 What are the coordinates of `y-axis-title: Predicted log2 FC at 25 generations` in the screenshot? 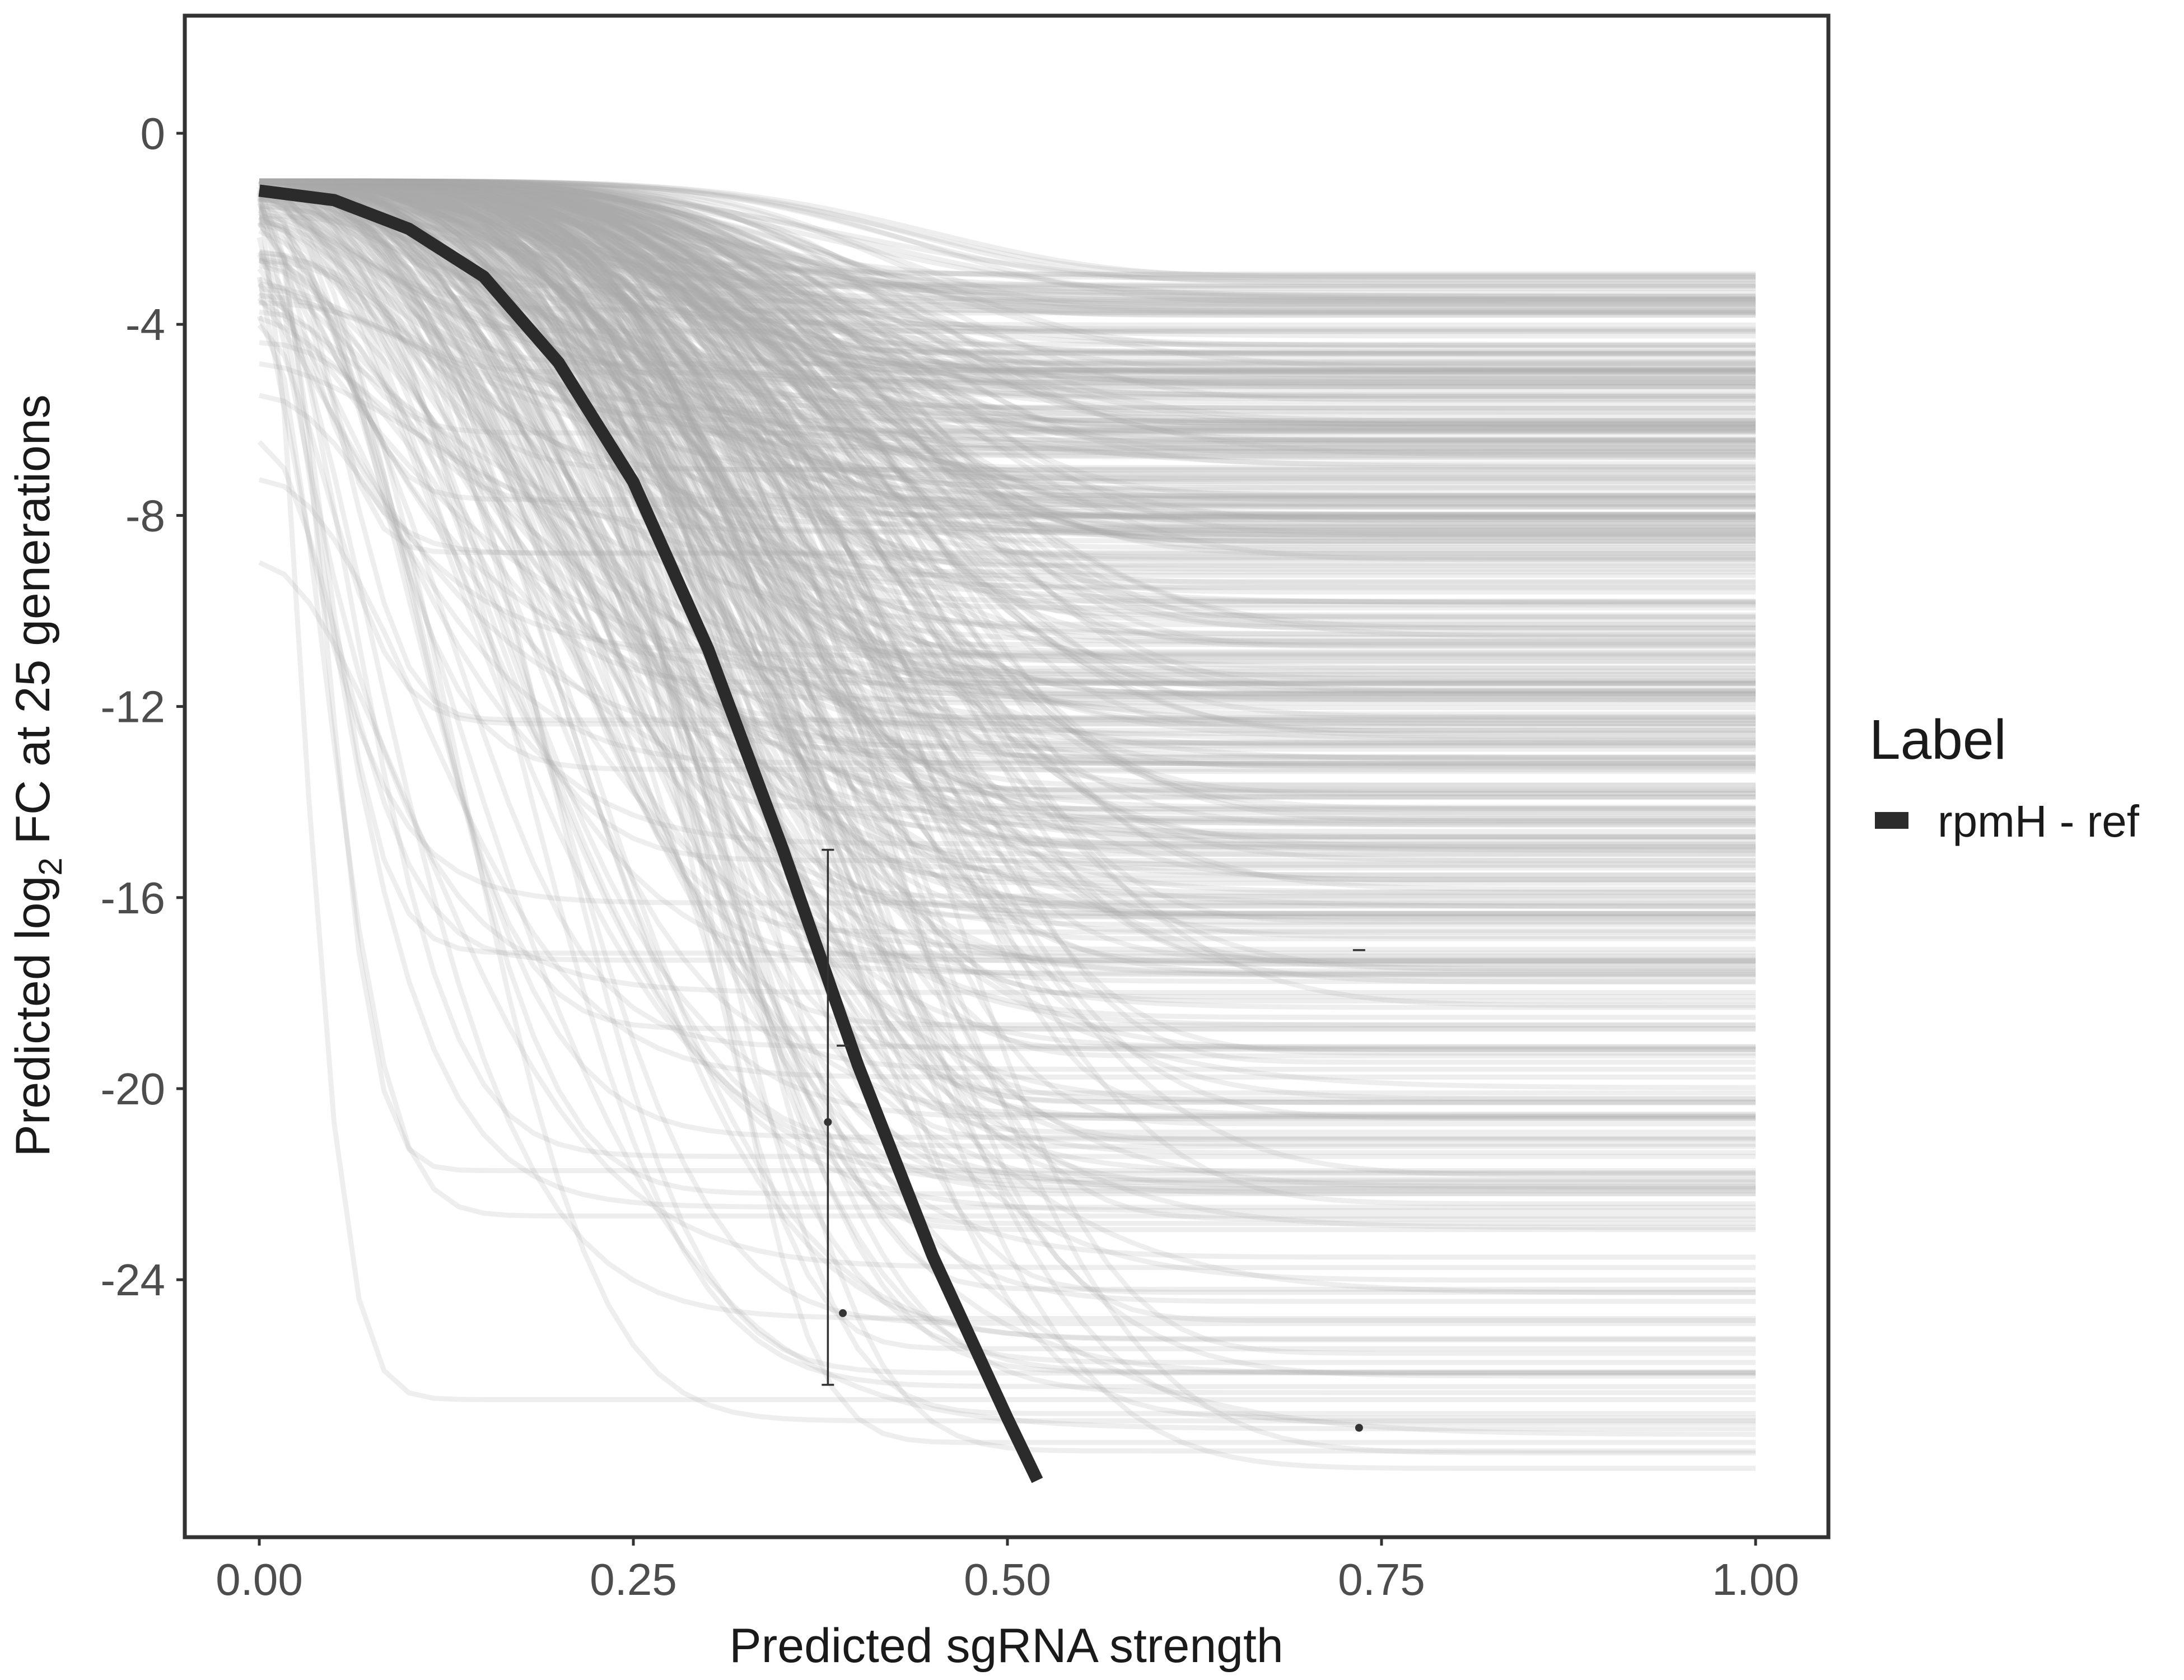 It's located at (38, 775).